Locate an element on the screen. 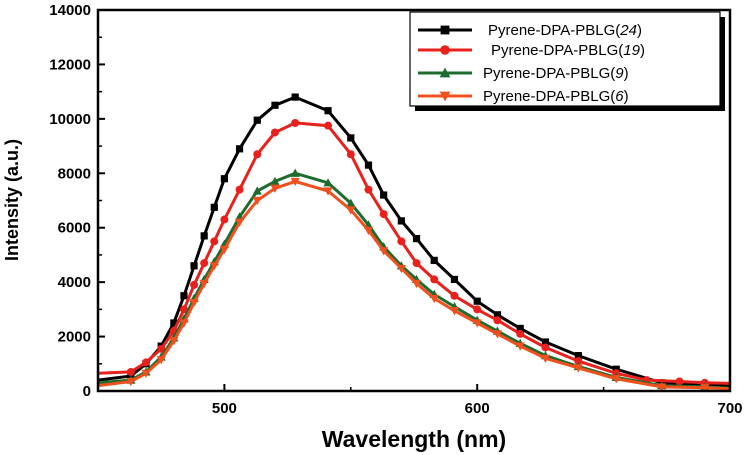 Image resolution: width=748 pixels, height=455 pixels. y-axis-title: Intensity (a.u.) is located at coordinates (12, 200).